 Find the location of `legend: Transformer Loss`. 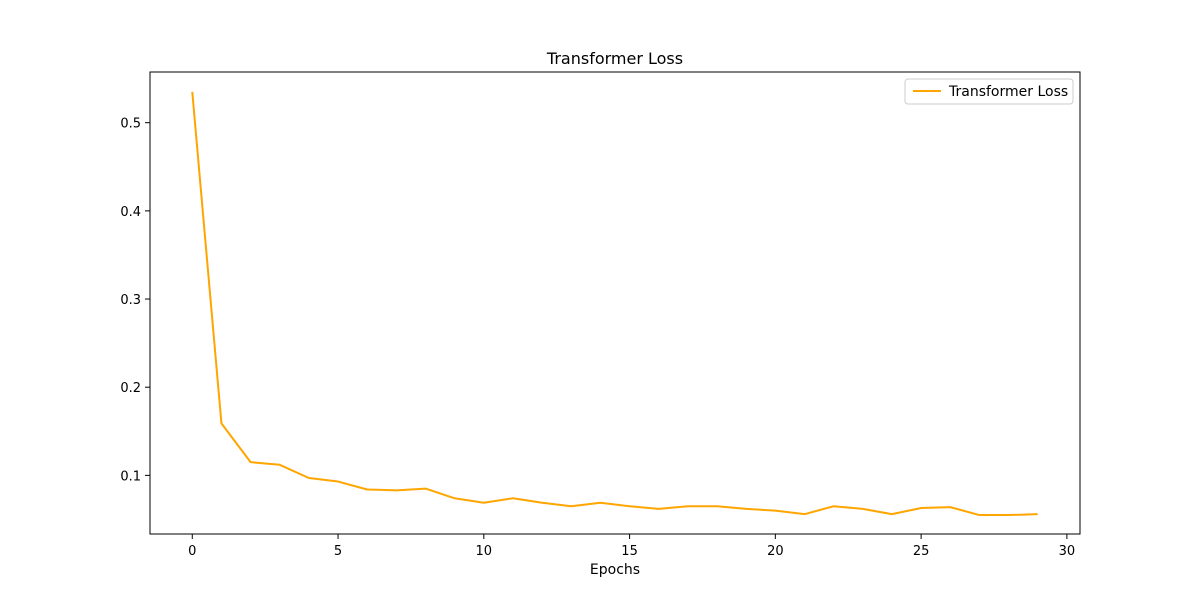

legend: Transformer Loss is located at coordinates (989, 91).